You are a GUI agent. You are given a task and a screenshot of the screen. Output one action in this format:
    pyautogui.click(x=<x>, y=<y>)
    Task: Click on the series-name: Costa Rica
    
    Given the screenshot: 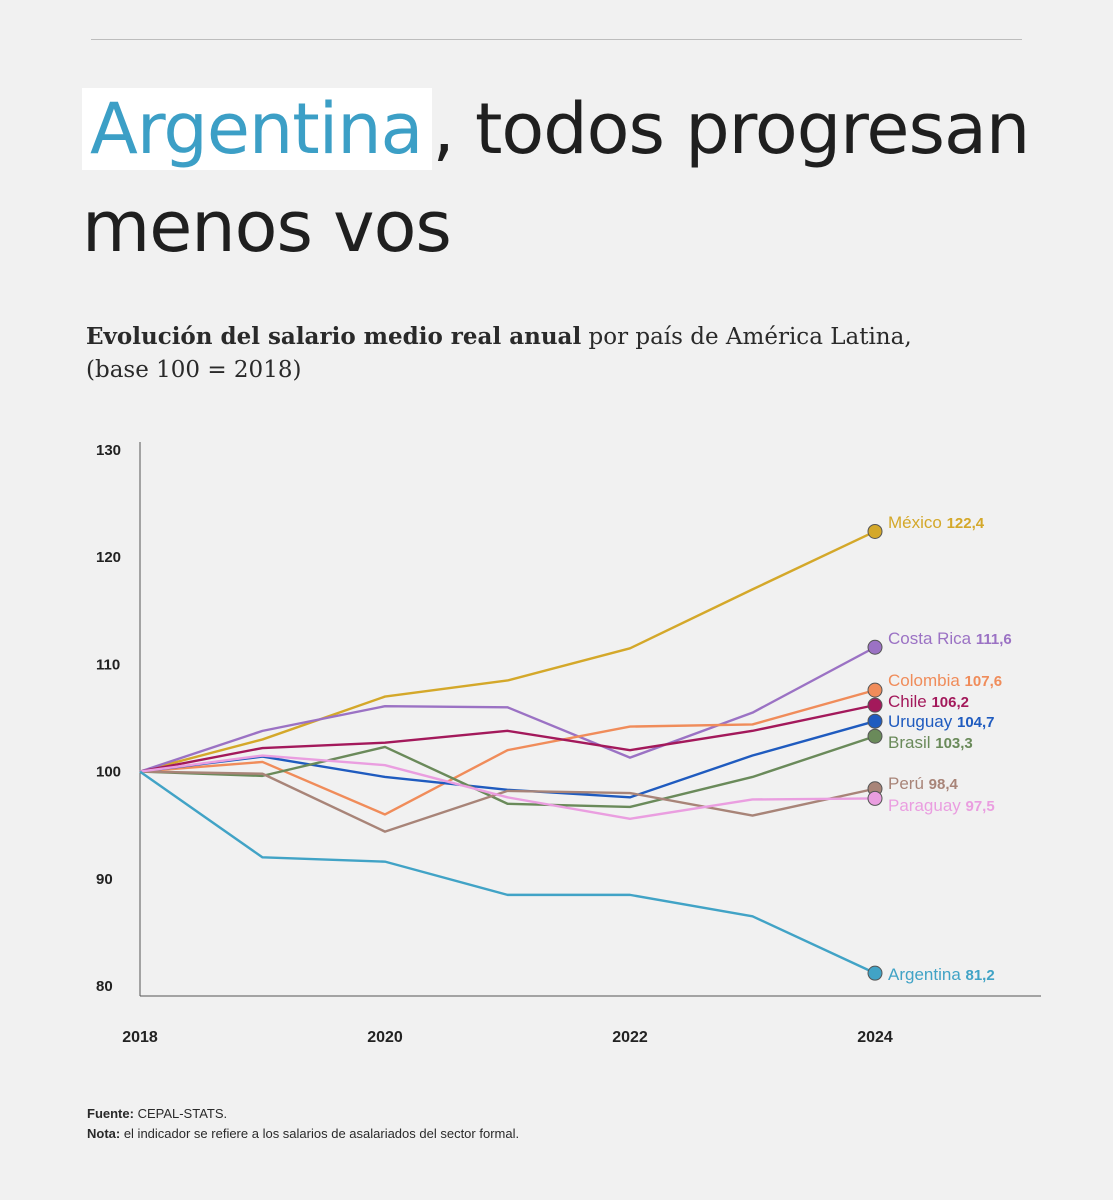 What is the action you would take?
    pyautogui.click(x=932, y=638)
    